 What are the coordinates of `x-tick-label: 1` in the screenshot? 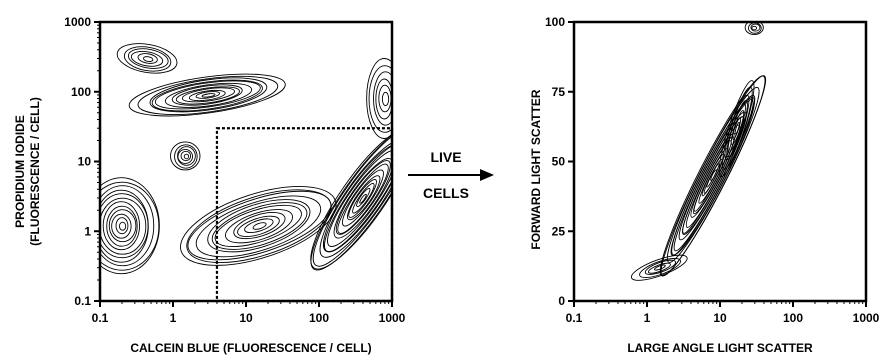 It's located at (173, 318).